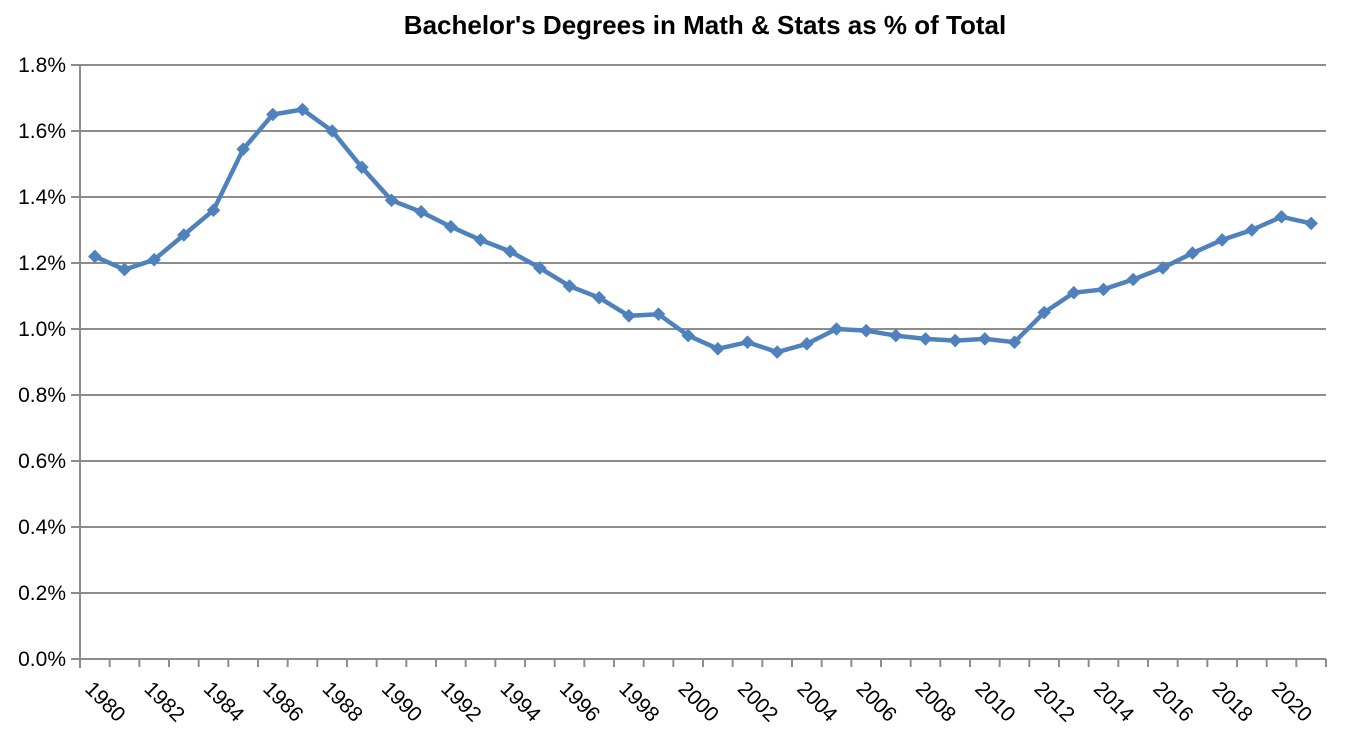 This screenshot has width=1356, height=734. I want to click on y-tick-label: 0.2%, so click(42, 593).